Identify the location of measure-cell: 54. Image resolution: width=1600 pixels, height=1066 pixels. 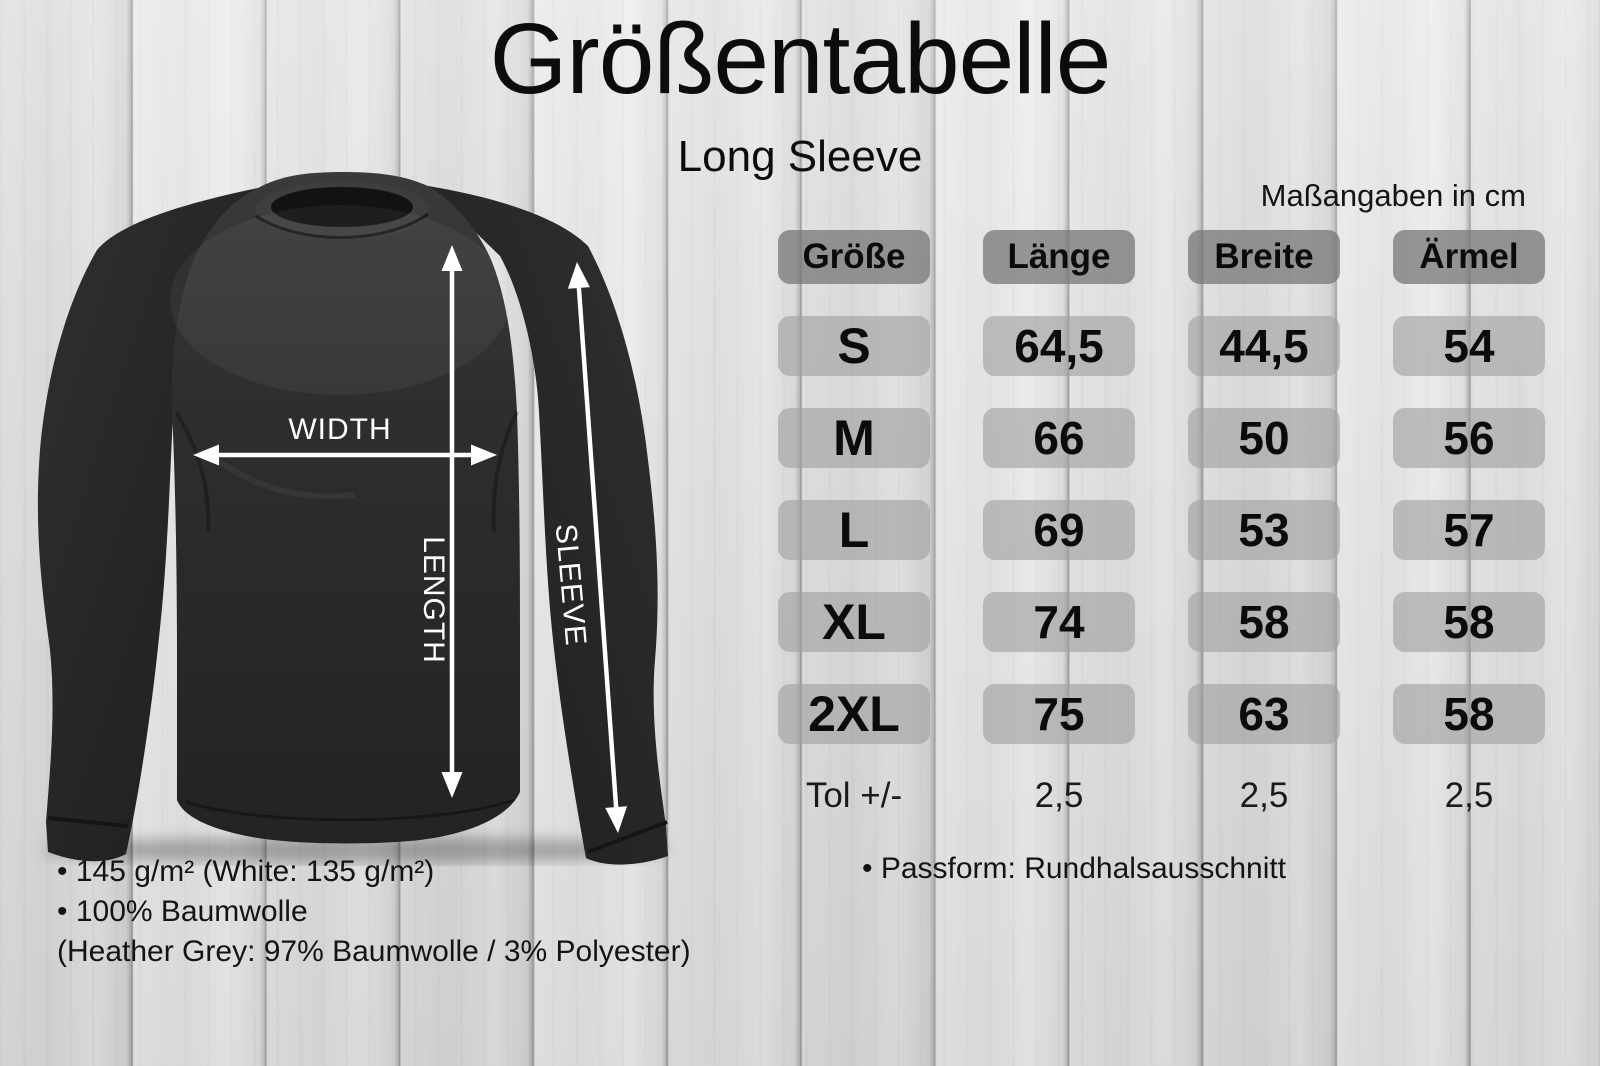
(1469, 346).